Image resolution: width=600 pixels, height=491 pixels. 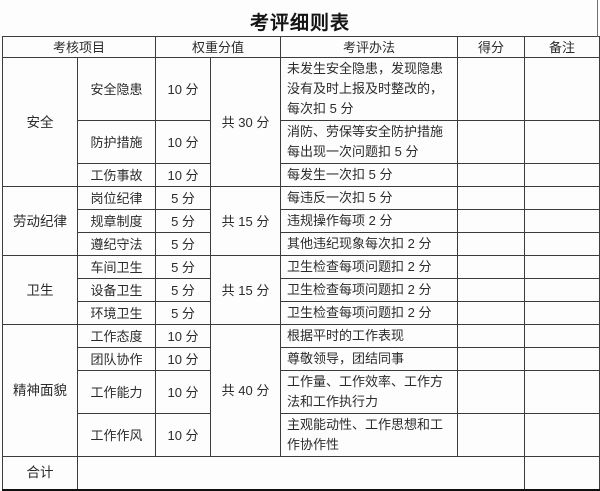 I want to click on category-hygiene: 卫生, so click(x=40, y=290).